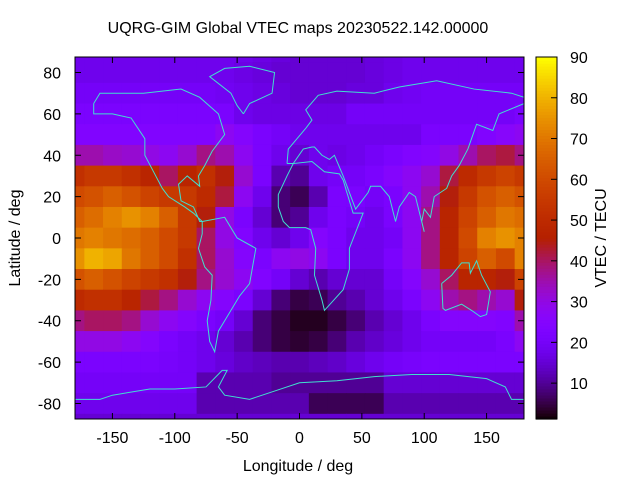 This screenshot has width=640, height=480. I want to click on colorbar, so click(546, 238).